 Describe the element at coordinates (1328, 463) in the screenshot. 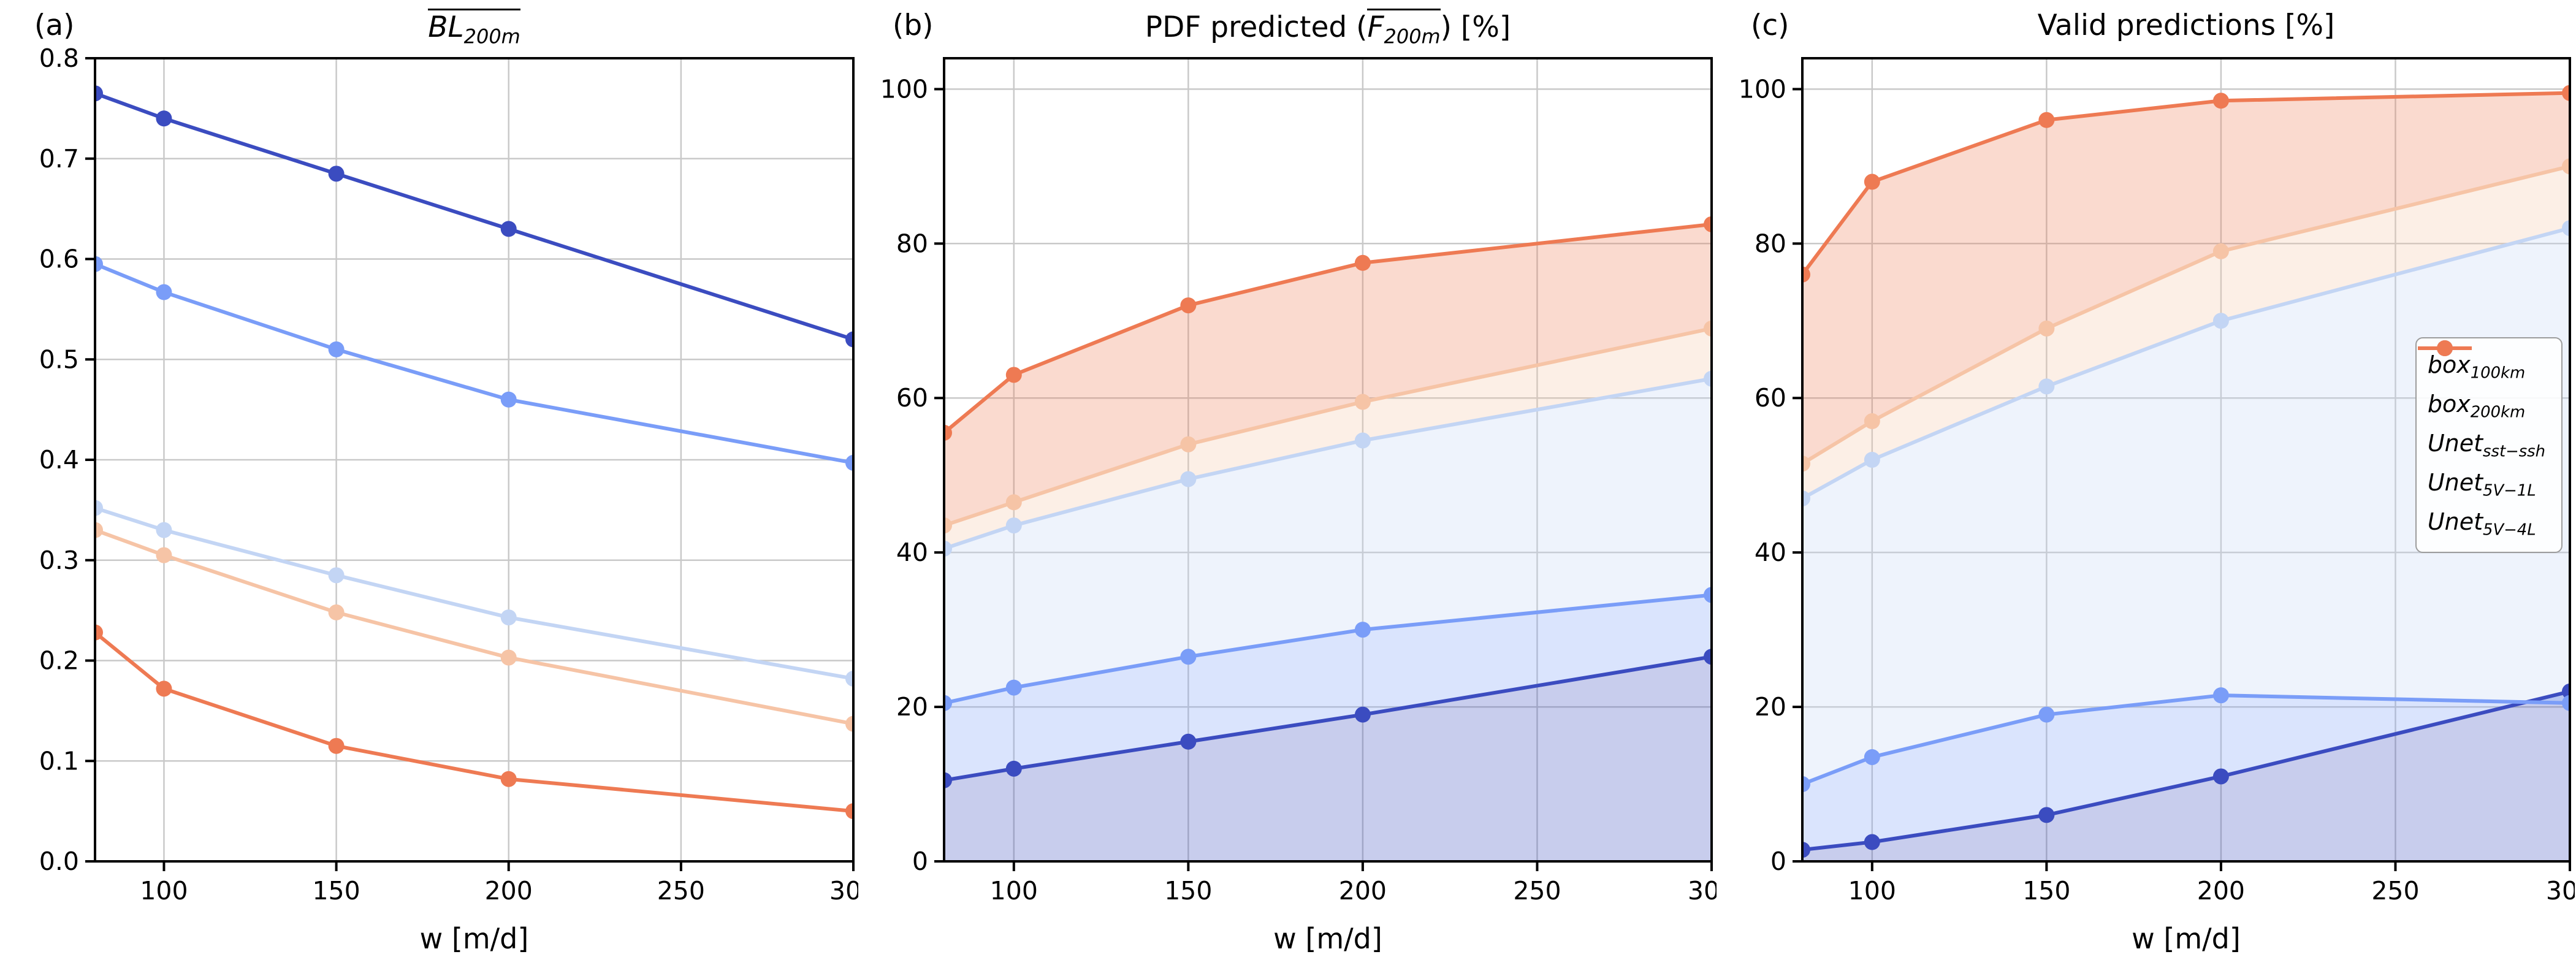

I see `series-unet_sst_ssh` at that location.